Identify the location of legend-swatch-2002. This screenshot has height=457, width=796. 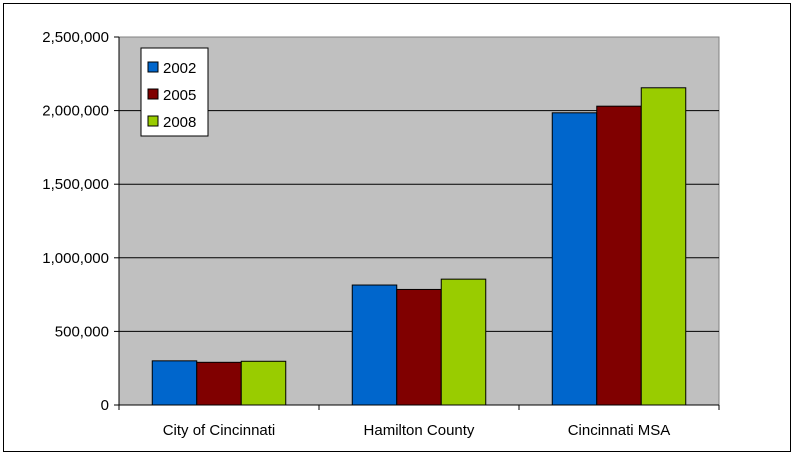
(153, 67).